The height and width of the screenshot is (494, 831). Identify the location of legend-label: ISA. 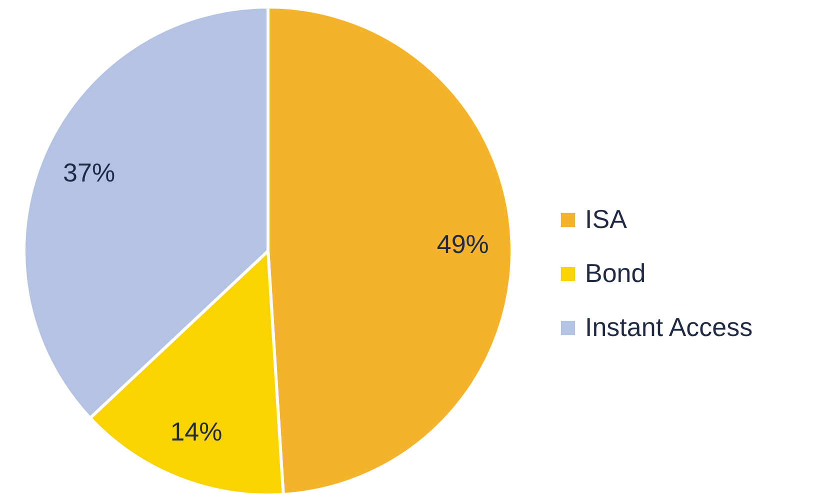
(606, 219).